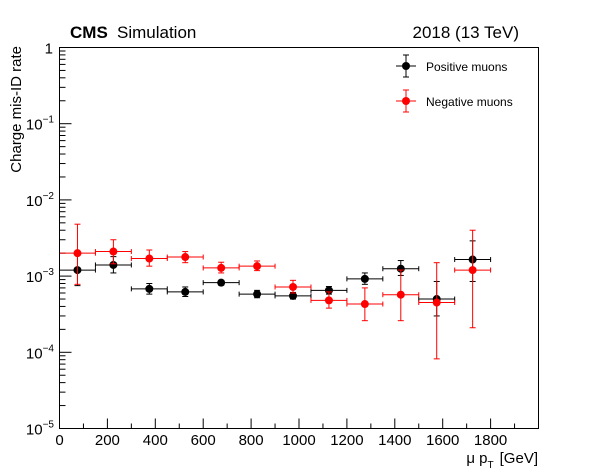  What do you see at coordinates (346, 440) in the screenshot?
I see `x-tick-label: 1200` at bounding box center [346, 440].